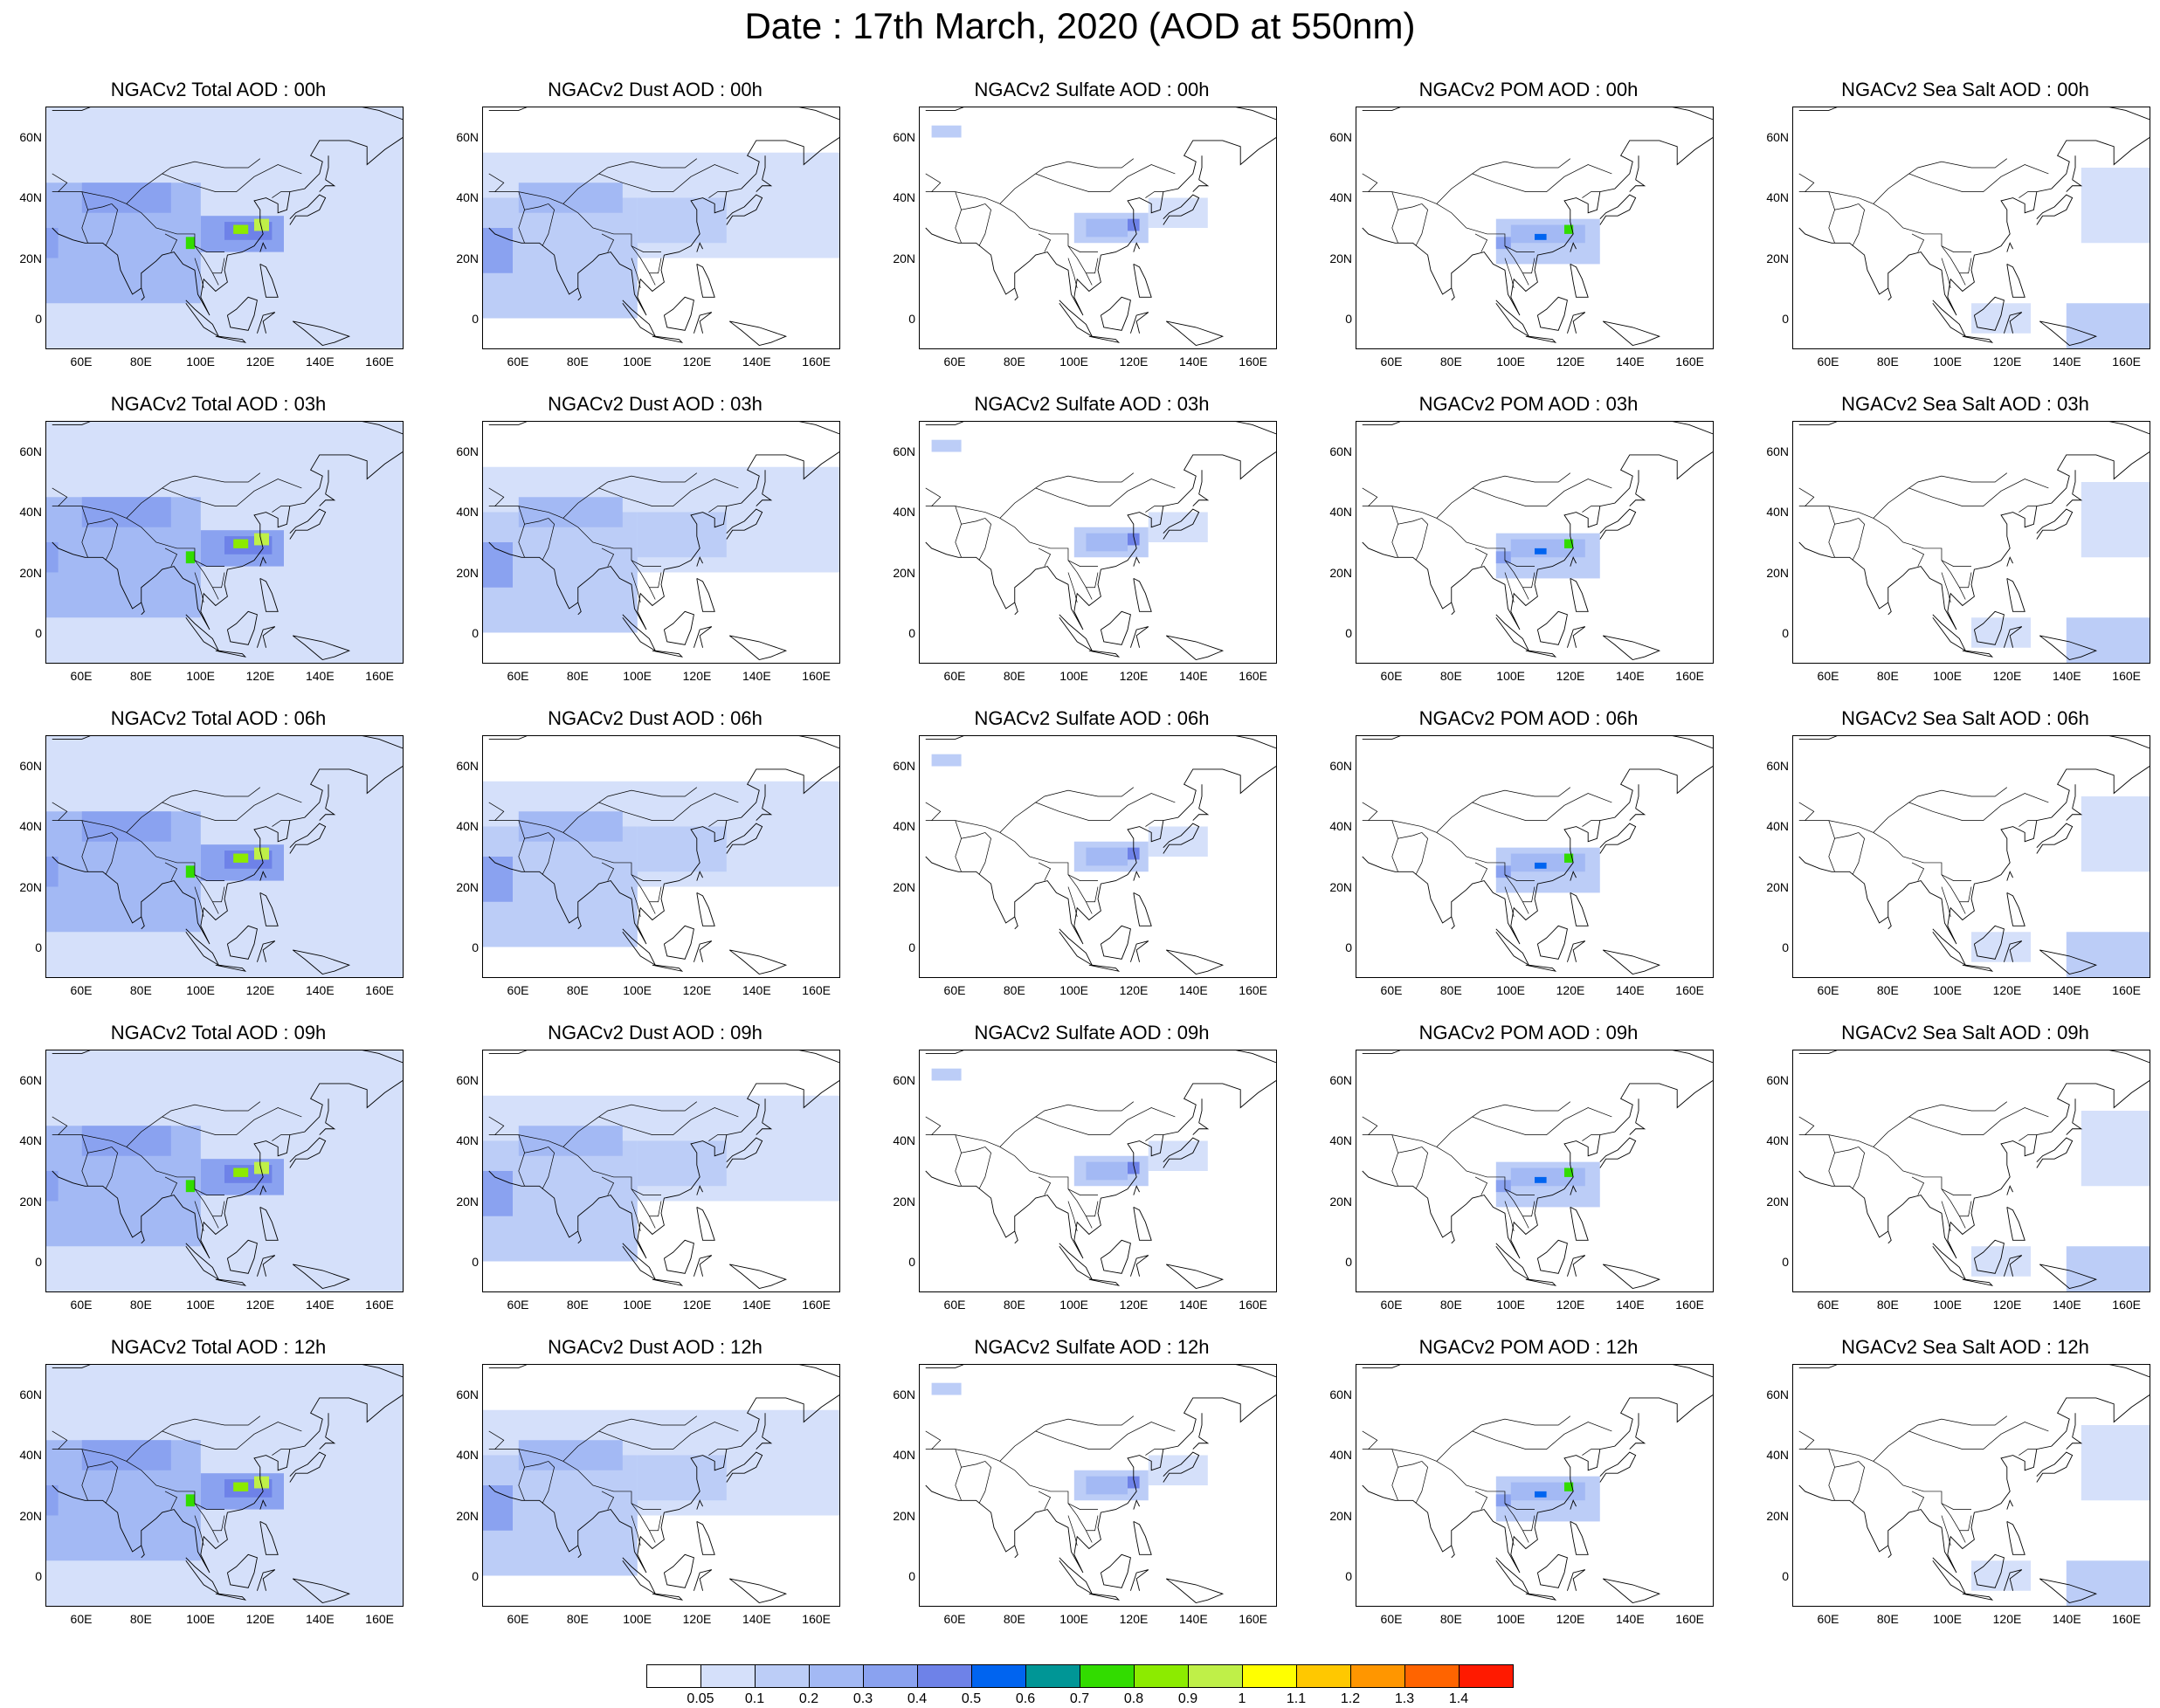  What do you see at coordinates (697, 1619) in the screenshot?
I see `lon-tick-label: 120E` at bounding box center [697, 1619].